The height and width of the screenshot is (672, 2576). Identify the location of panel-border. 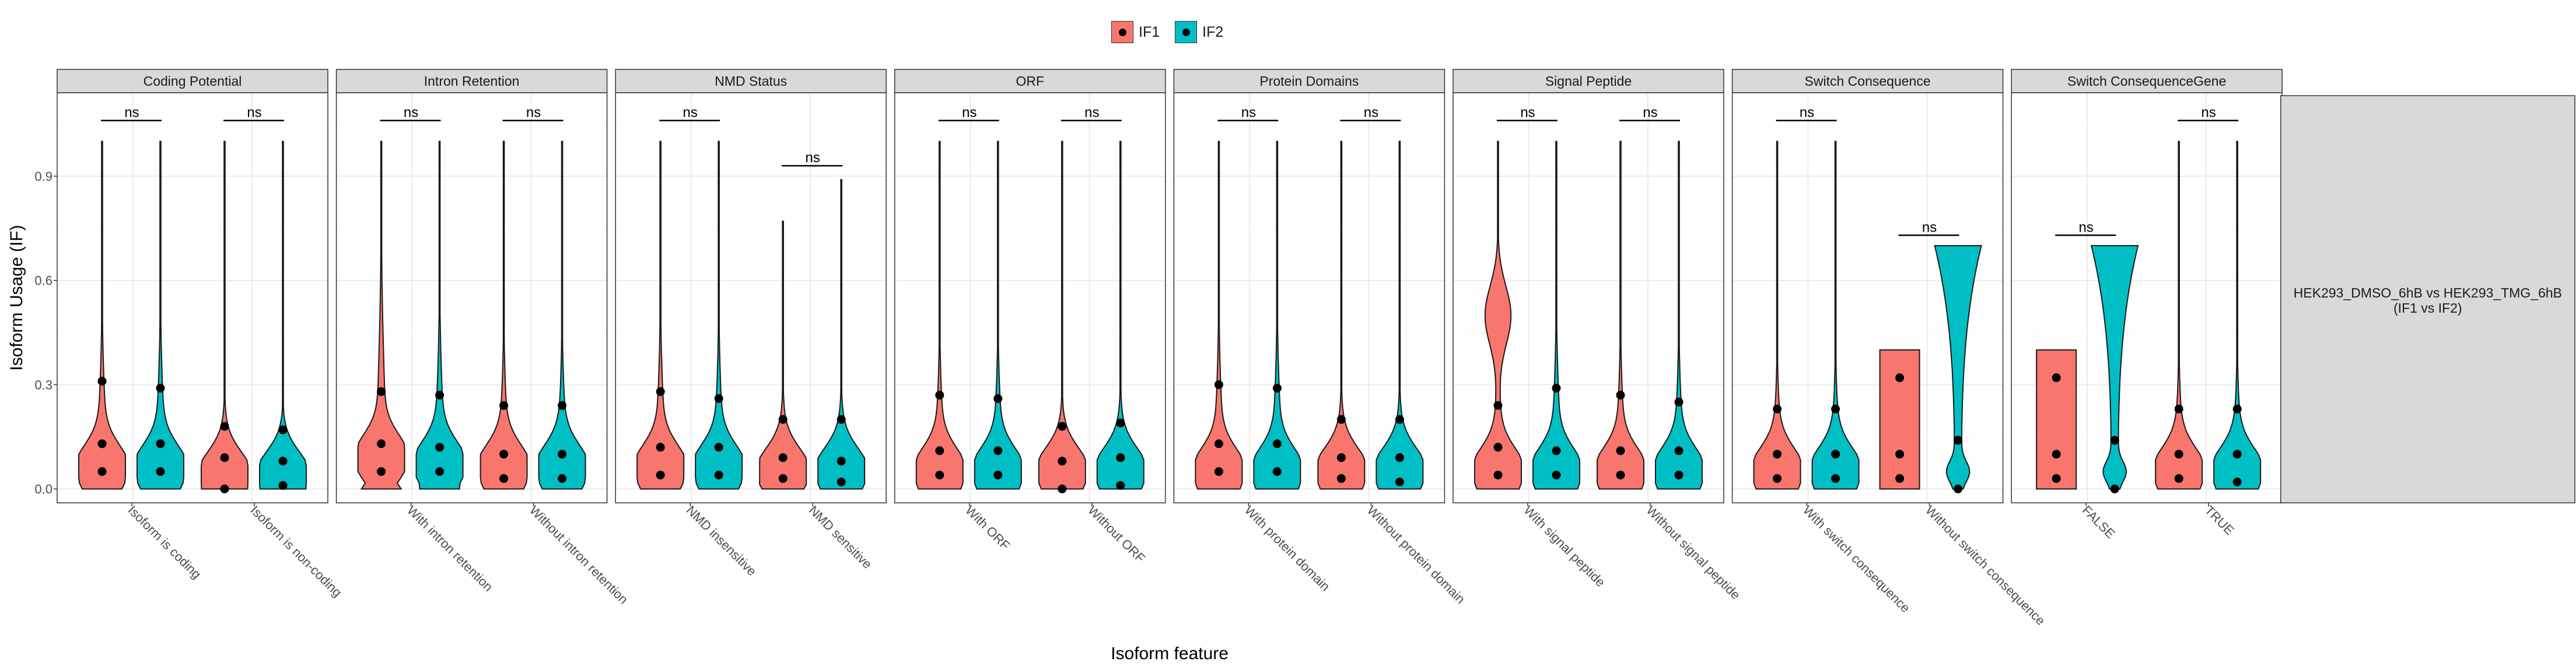
(1588, 297).